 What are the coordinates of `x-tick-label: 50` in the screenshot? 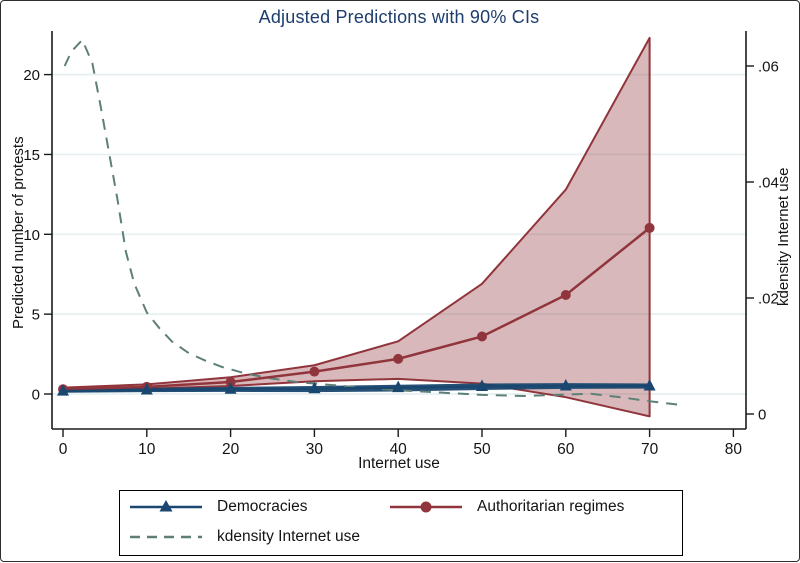 It's located at (482, 449).